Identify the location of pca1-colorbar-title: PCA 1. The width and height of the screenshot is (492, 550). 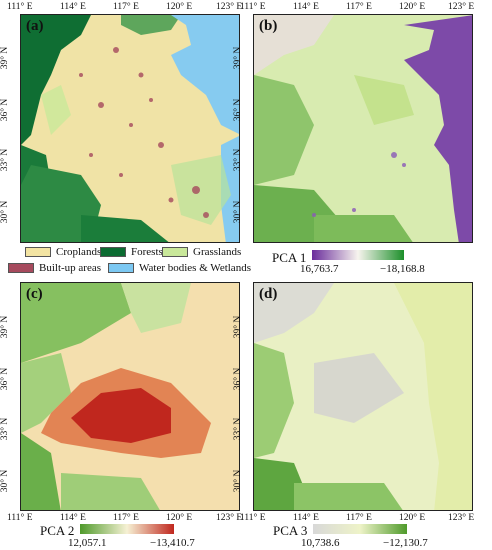
(289, 257).